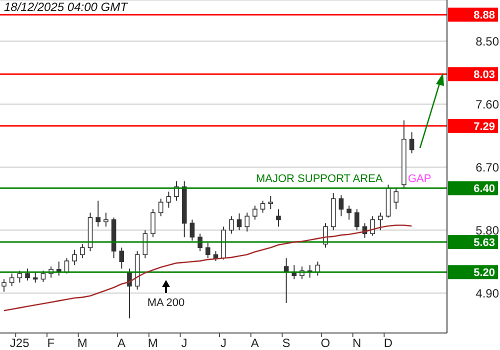 This screenshot has width=500, height=350. What do you see at coordinates (484, 16) in the screenshot?
I see `ref-line-label: 8.88` at bounding box center [484, 16].